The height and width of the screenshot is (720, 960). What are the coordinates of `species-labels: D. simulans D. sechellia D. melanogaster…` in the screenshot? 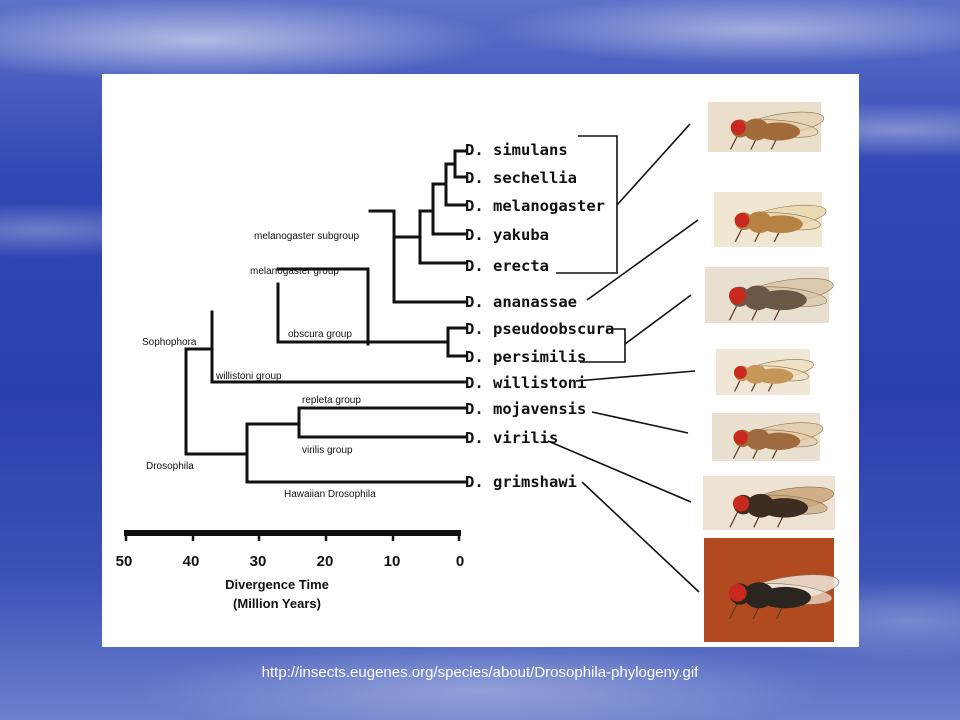 It's located at (539, 316).